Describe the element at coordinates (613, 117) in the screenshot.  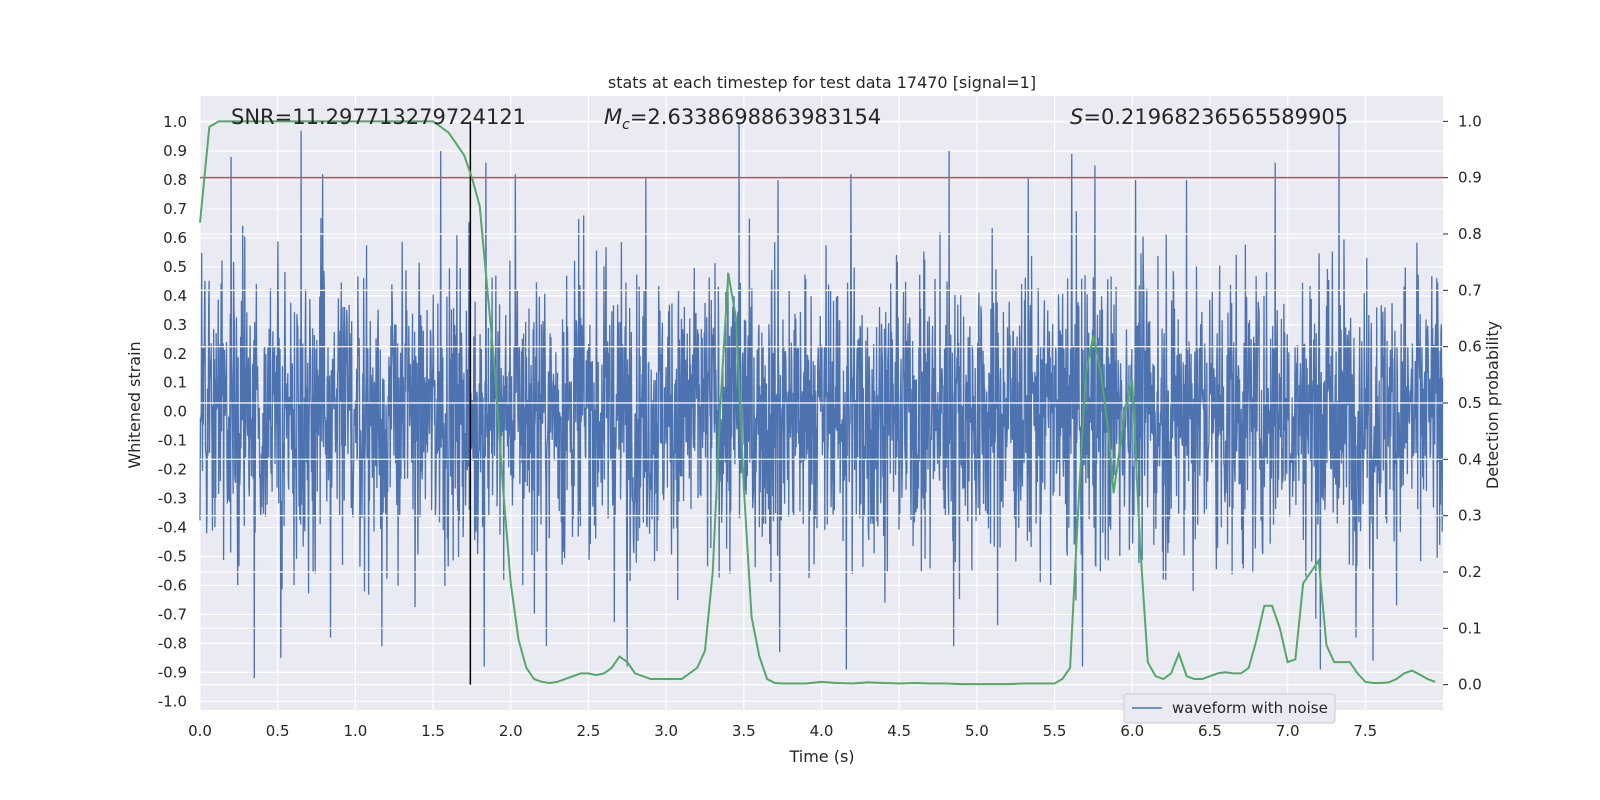
I see `chirp-mass-symbol: M` at that location.